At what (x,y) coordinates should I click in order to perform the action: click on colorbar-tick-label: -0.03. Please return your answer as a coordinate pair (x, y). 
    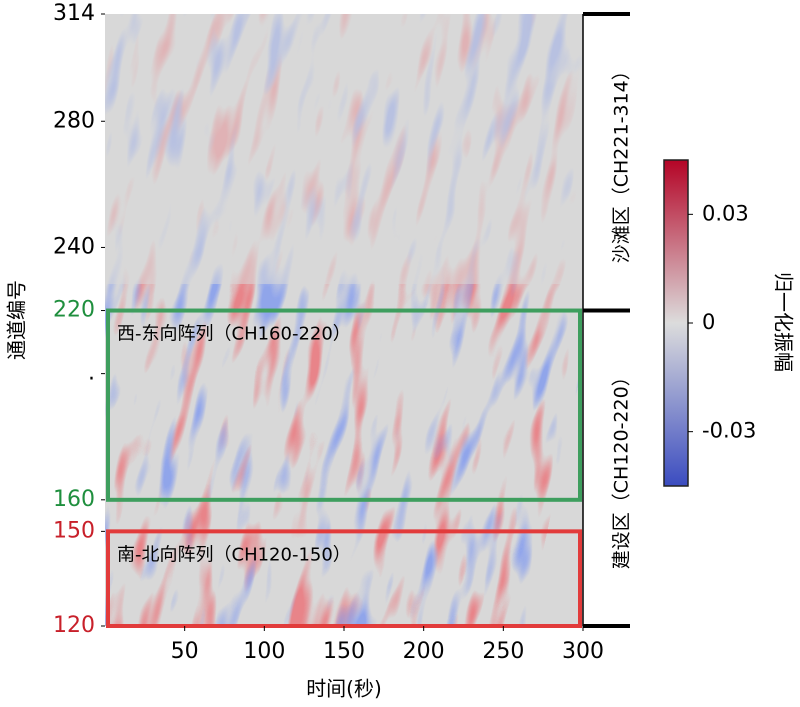
    Looking at the image, I should click on (729, 431).